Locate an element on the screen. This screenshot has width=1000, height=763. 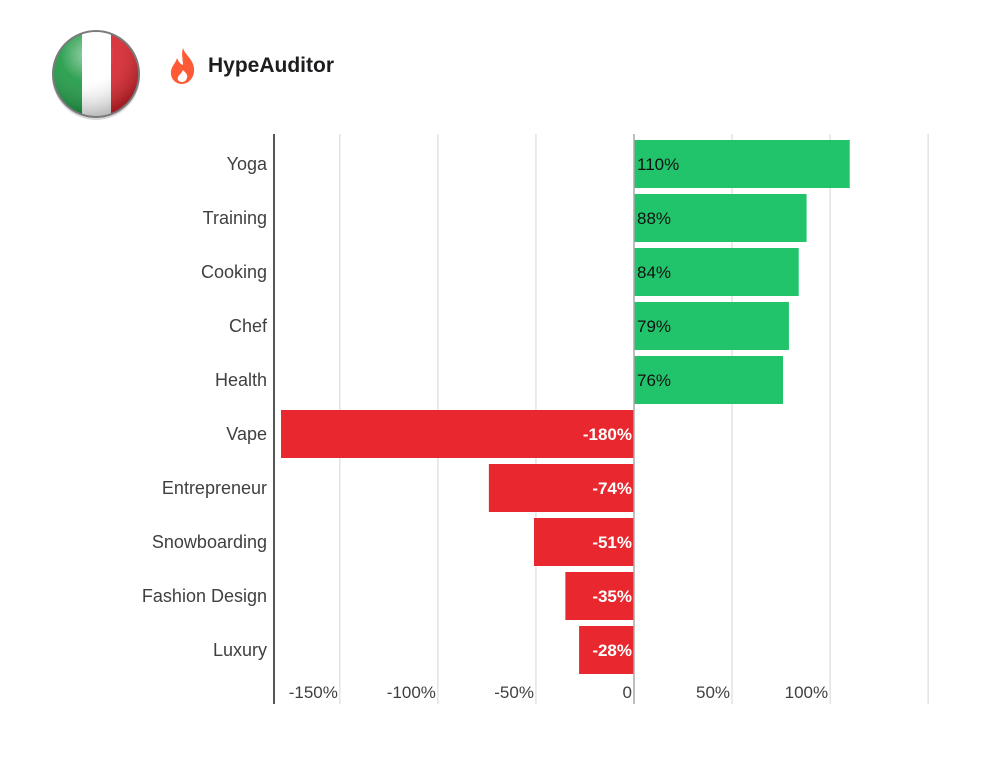
flame-icon is located at coordinates (182, 66).